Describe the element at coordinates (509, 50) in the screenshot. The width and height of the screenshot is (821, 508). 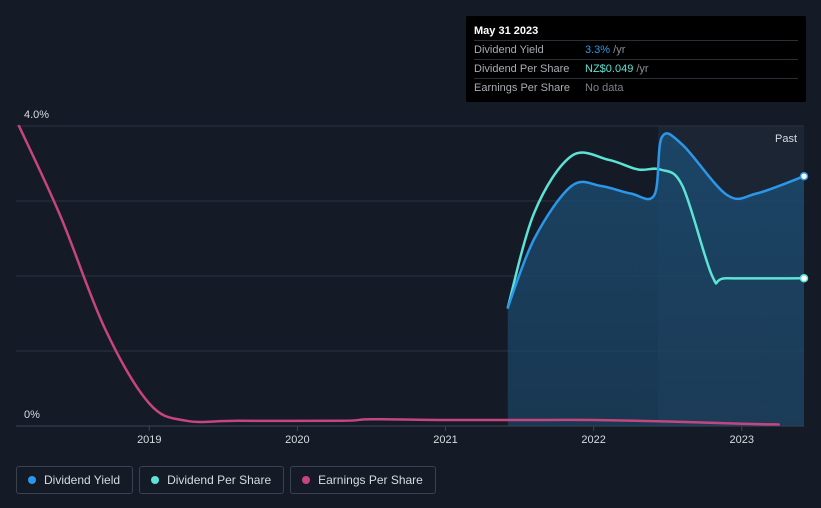
I see `tooltip-label: Dividend Yield` at that location.